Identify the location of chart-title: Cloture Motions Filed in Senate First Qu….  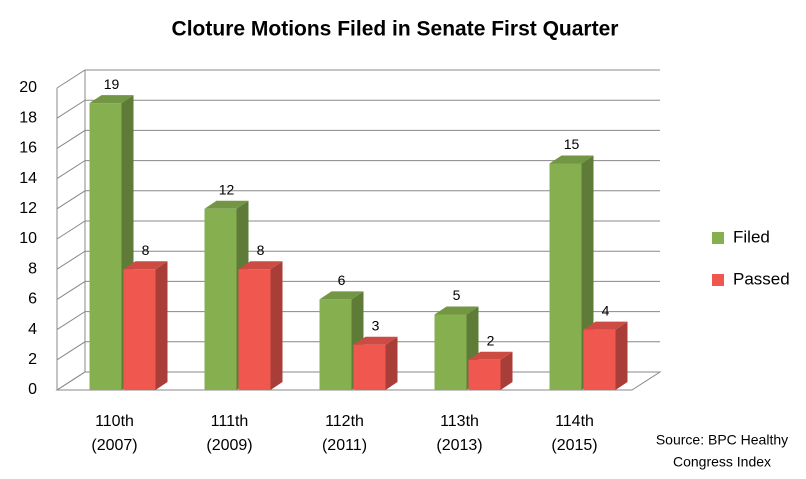
(395, 29).